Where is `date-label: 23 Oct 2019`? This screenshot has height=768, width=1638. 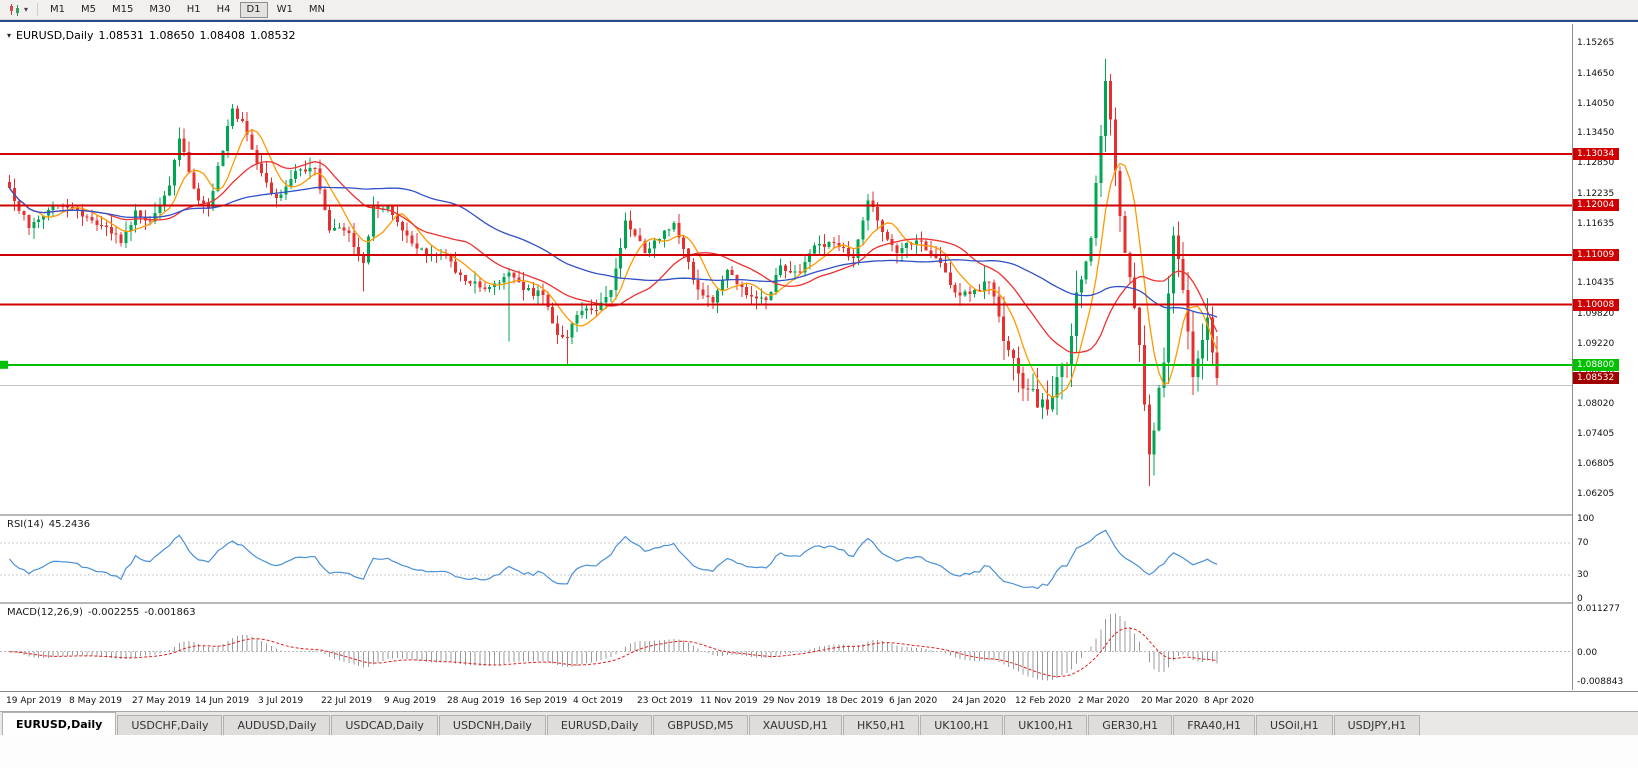 date-label: 23 Oct 2019 is located at coordinates (665, 701).